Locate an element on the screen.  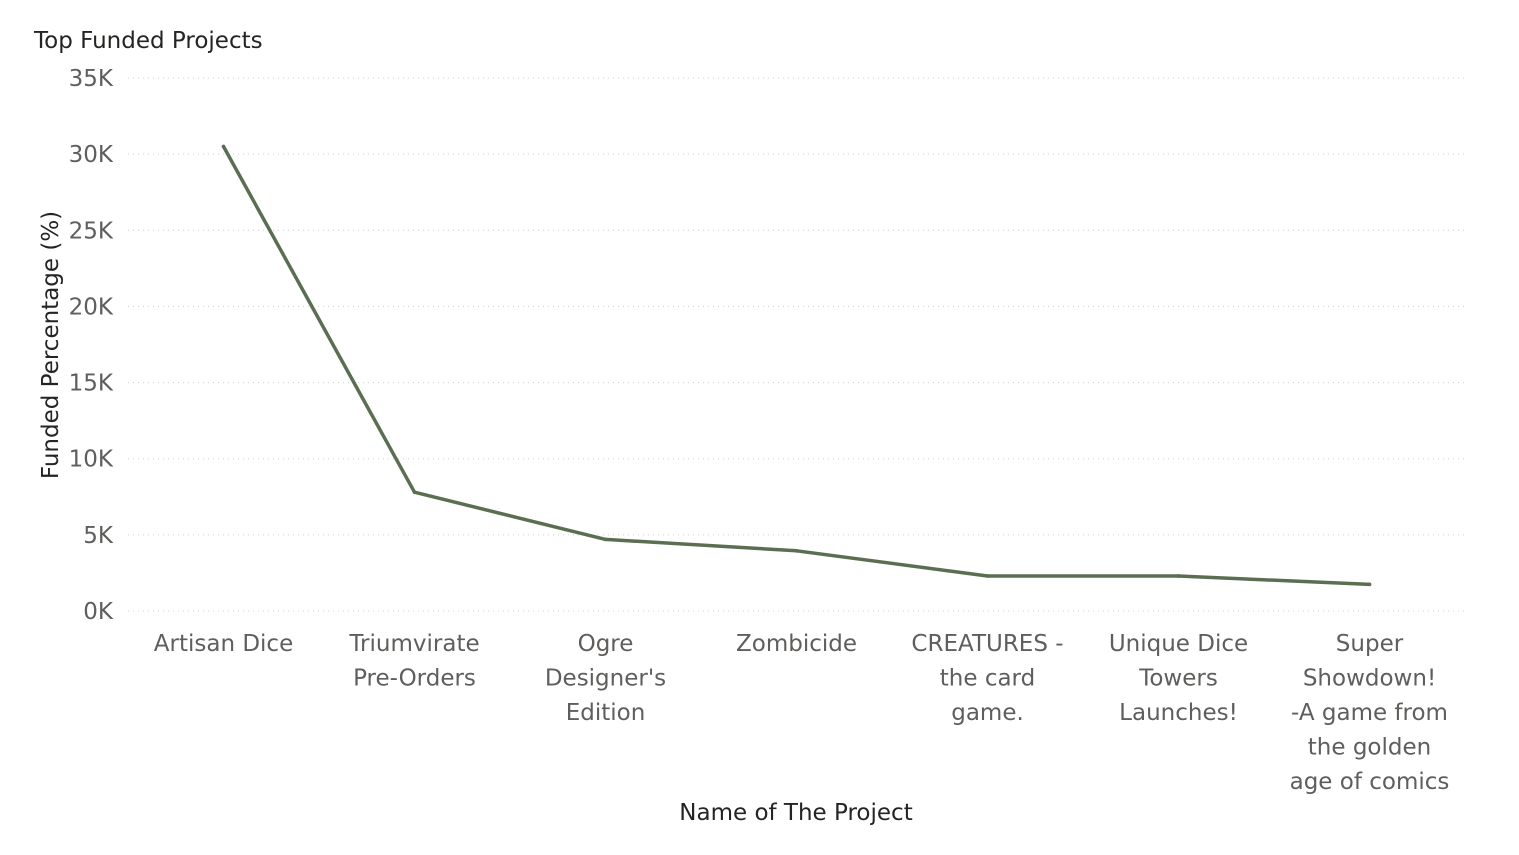
x-category-label: Zombicide is located at coordinates (796, 644).